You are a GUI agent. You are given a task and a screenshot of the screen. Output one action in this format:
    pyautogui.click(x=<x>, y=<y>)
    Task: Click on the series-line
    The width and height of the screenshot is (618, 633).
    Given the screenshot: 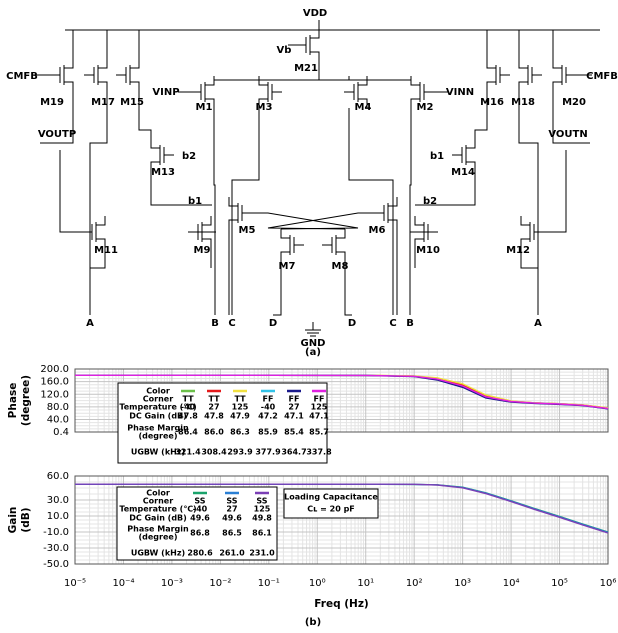 What is the action you would take?
    pyautogui.click(x=342, y=508)
    